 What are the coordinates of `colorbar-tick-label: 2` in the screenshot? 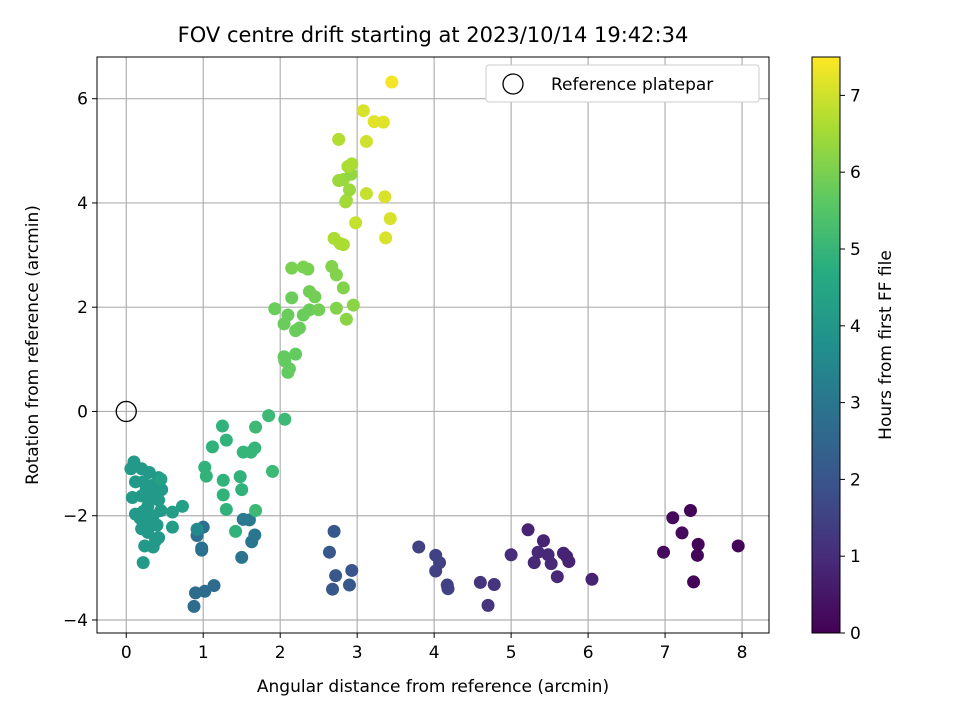 It's located at (855, 480).